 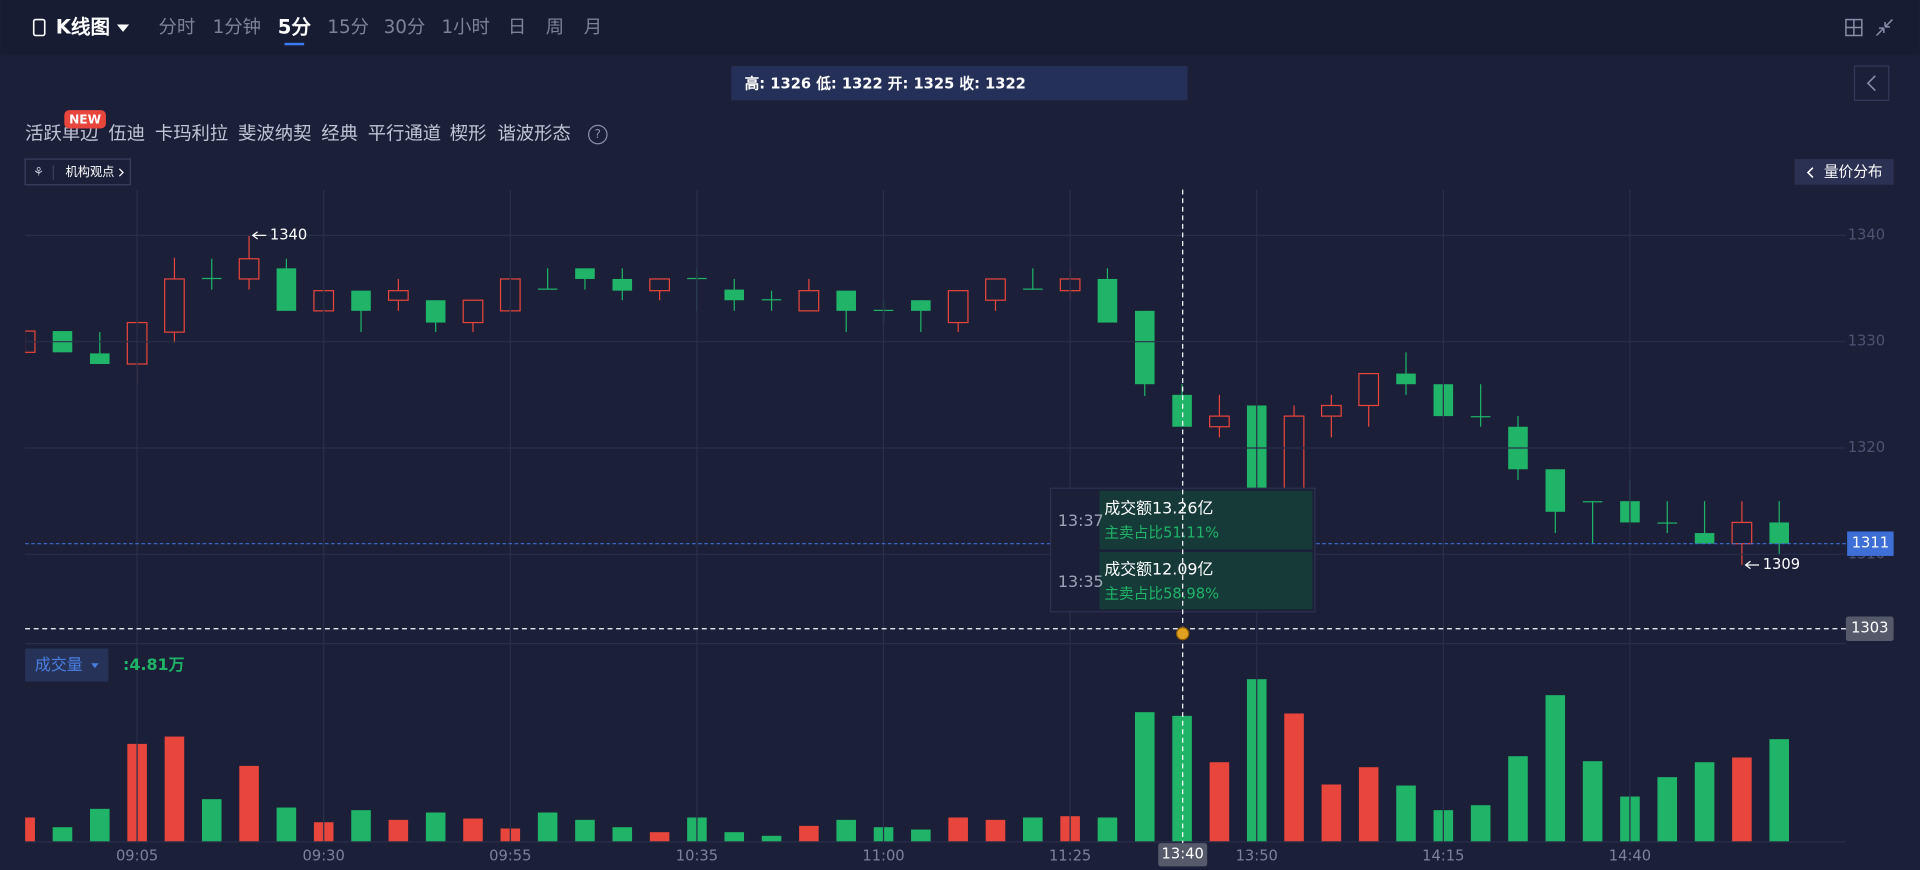 I want to click on x-tick-label: 11:00, so click(x=883, y=856).